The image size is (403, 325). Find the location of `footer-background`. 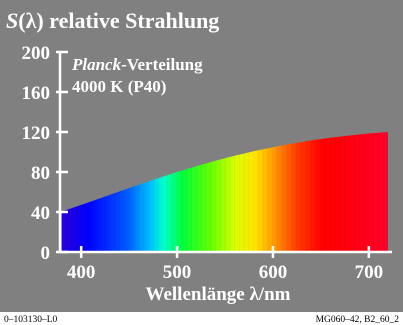

footer-background is located at coordinates (201, 318).